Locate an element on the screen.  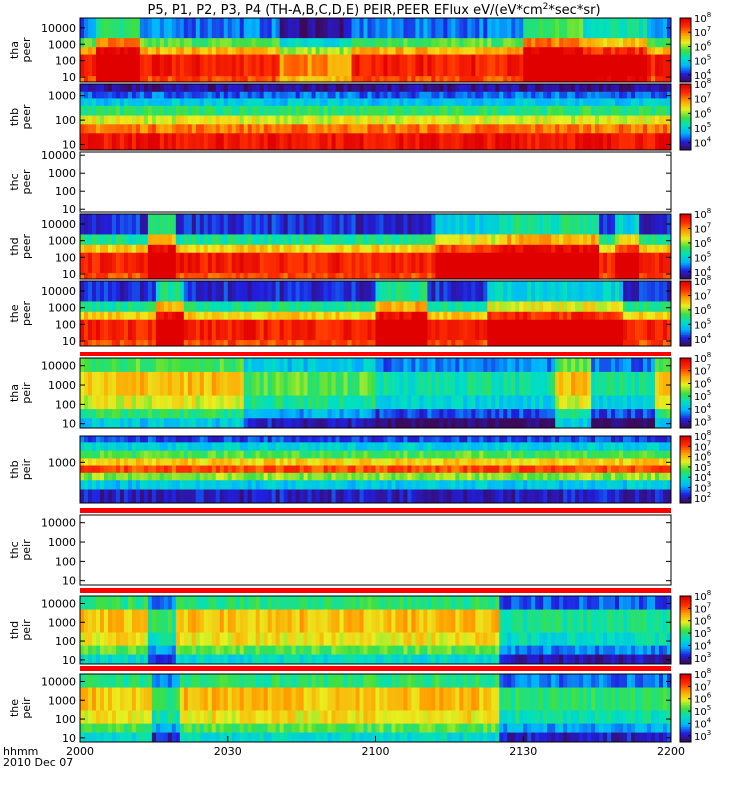
panel-probe-label: tha is located at coordinates (14, 393).